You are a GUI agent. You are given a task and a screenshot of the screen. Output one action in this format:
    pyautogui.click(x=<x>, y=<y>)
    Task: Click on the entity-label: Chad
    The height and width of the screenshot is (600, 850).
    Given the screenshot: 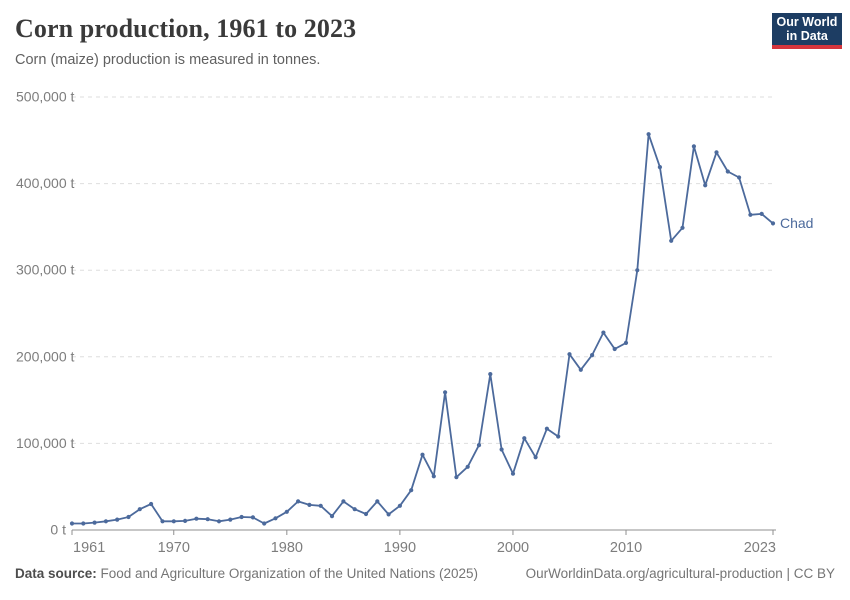 What is the action you would take?
    pyautogui.click(x=796, y=223)
    